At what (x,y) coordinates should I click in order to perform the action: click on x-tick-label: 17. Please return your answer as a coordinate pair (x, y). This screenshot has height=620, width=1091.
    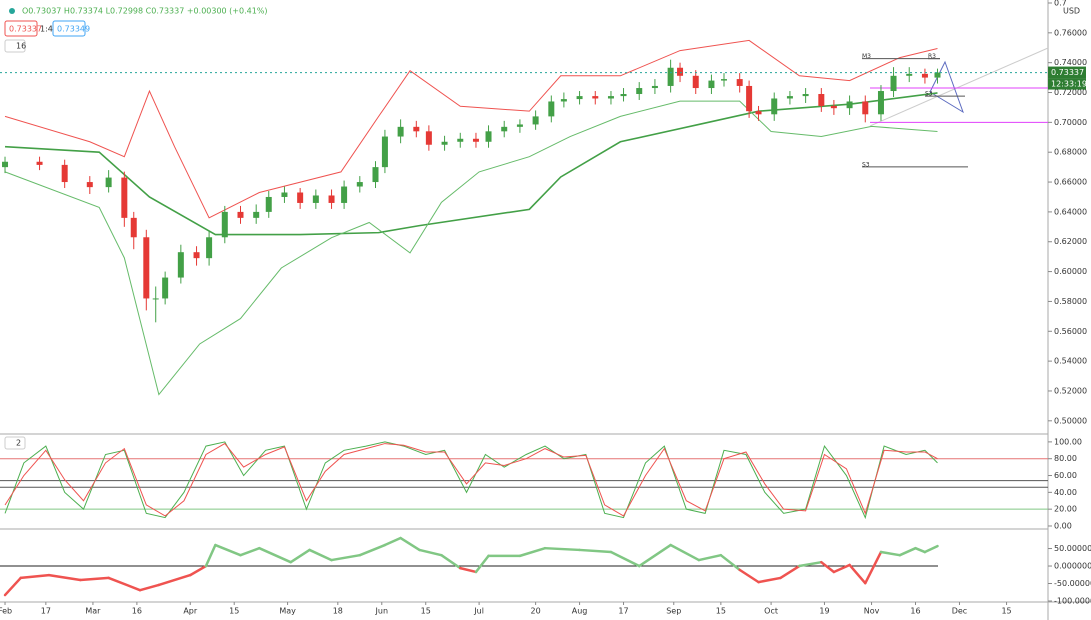
    Looking at the image, I should click on (46, 611).